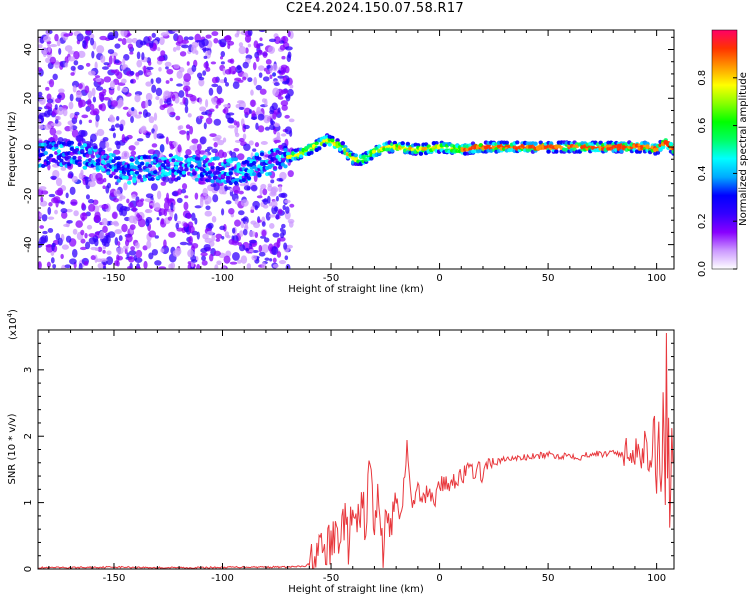 The height and width of the screenshot is (600, 750). Describe the element at coordinates (702, 78) in the screenshot. I see `colorbar-tick-label: 0.8` at that location.